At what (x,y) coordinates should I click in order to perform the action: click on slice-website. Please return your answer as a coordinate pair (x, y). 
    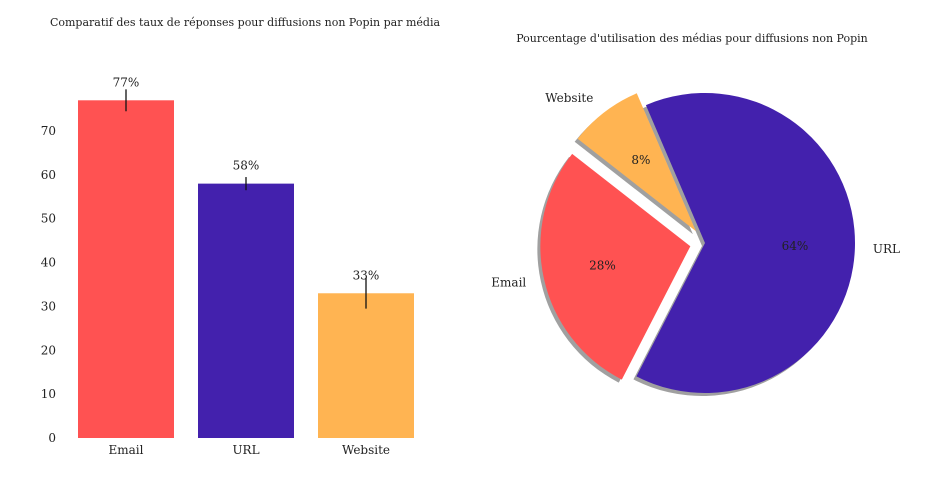
    Looking at the image, I should click on (636, 162).